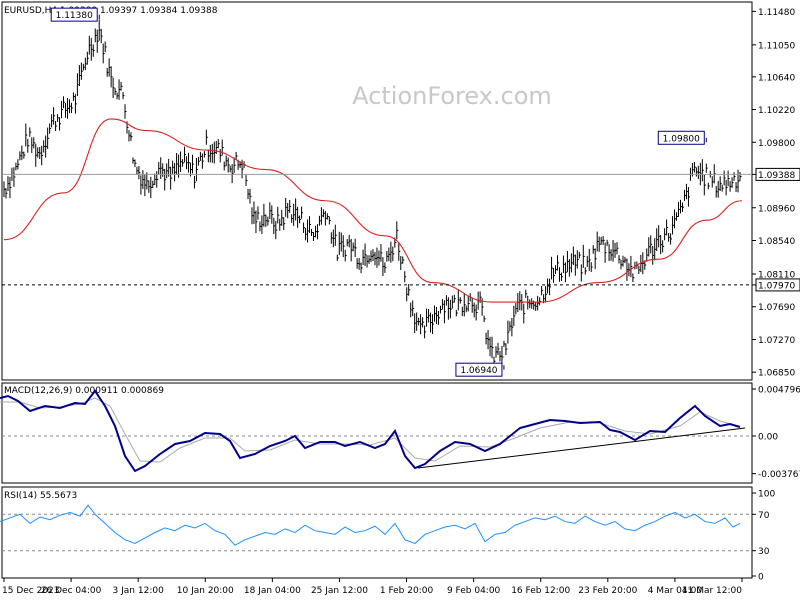 Image resolution: width=800 pixels, height=604 pixels. I want to click on watermark: ActionForex.com, so click(452, 96).